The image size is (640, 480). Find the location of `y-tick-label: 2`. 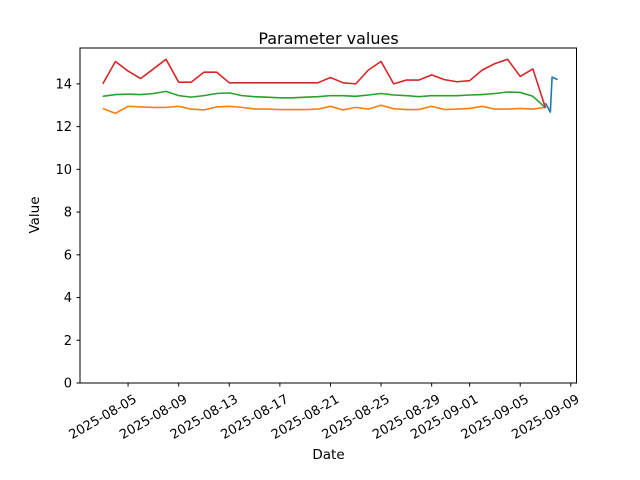

y-tick-label: 2 is located at coordinates (68, 341).